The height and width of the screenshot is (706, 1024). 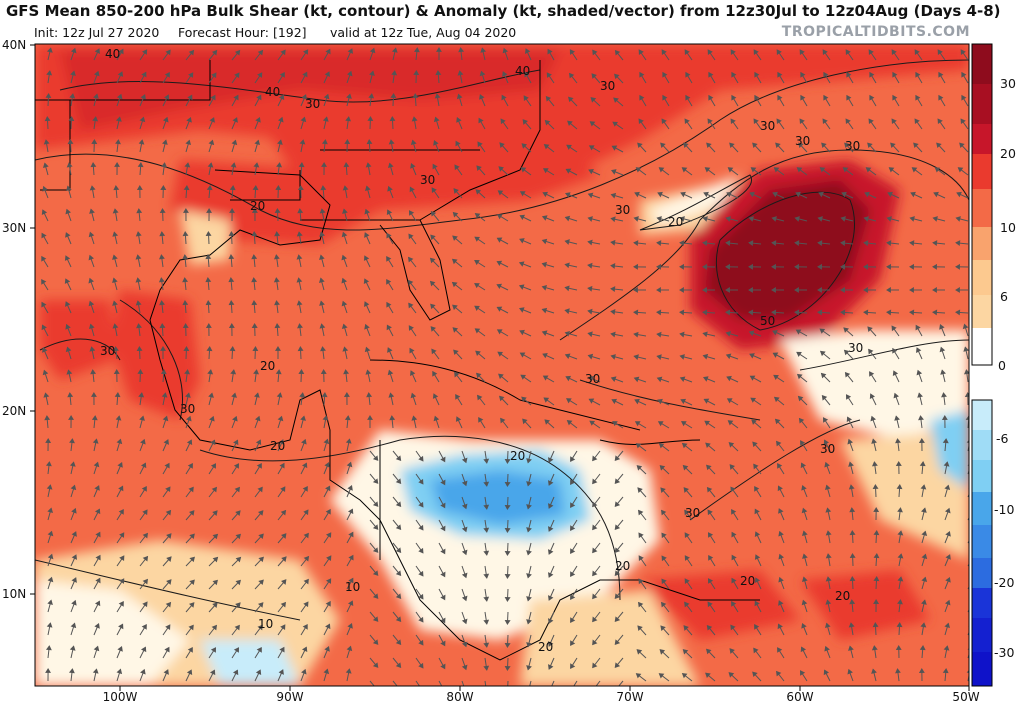 What do you see at coordinates (855, 348) in the screenshot?
I see `contour-label: 30` at bounding box center [855, 348].